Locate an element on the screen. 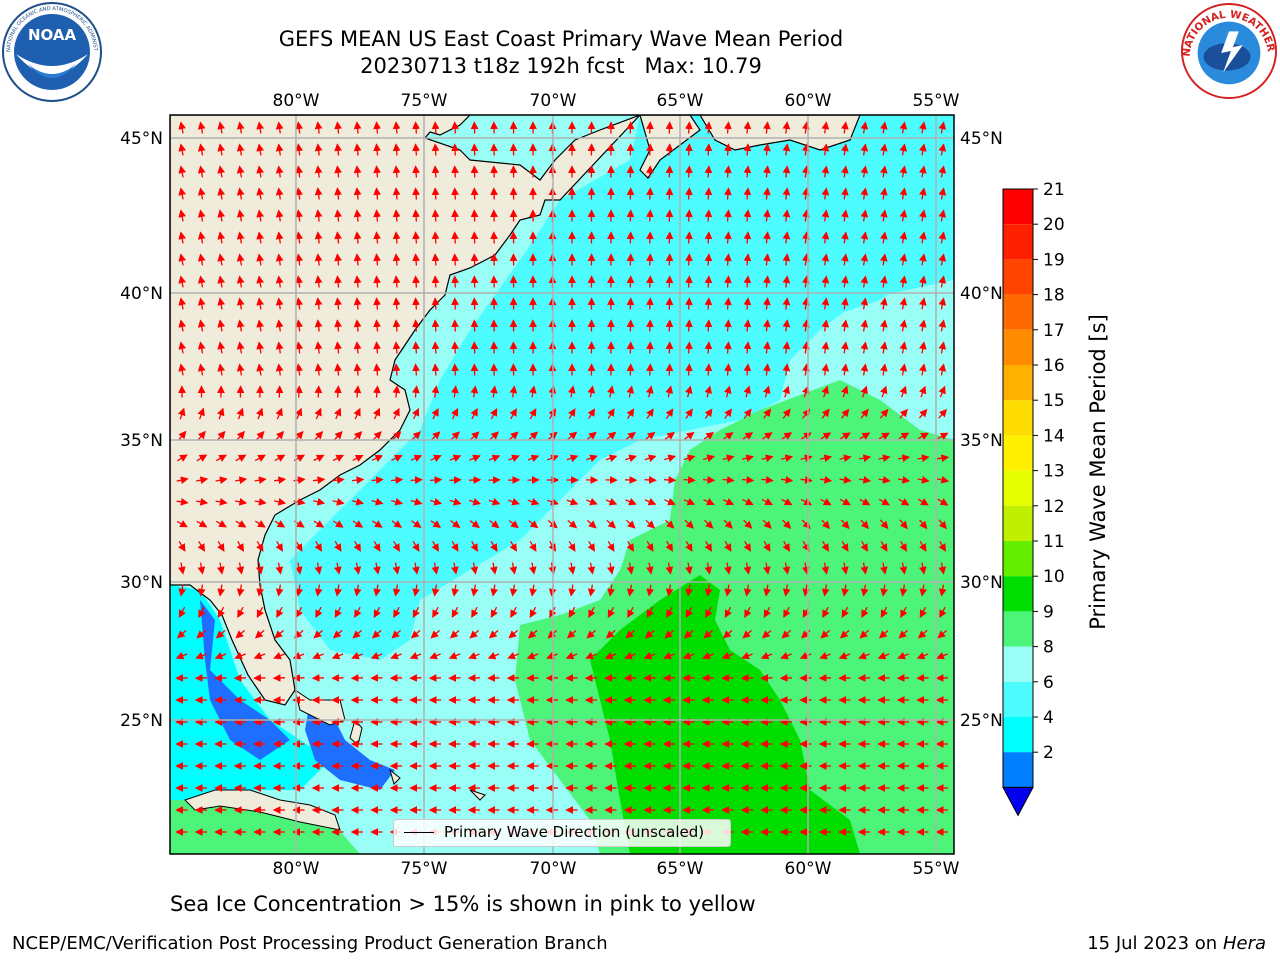 The height and width of the screenshot is (960, 1280). colorbar-tick-label: 10 is located at coordinates (1054, 577).